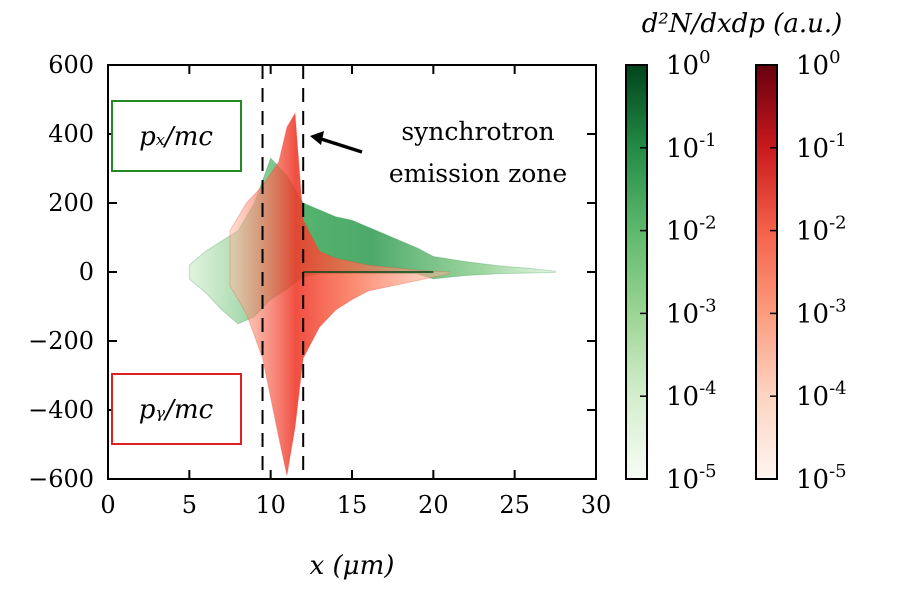 The image size is (900, 600). I want to click on px-legend-label: pₓ/mc, so click(176, 137).